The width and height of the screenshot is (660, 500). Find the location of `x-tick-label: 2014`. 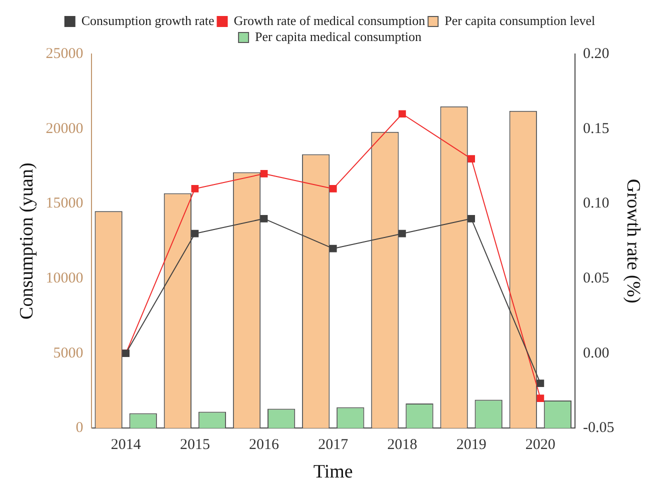

x-tick-label: 2014 is located at coordinates (126, 445).